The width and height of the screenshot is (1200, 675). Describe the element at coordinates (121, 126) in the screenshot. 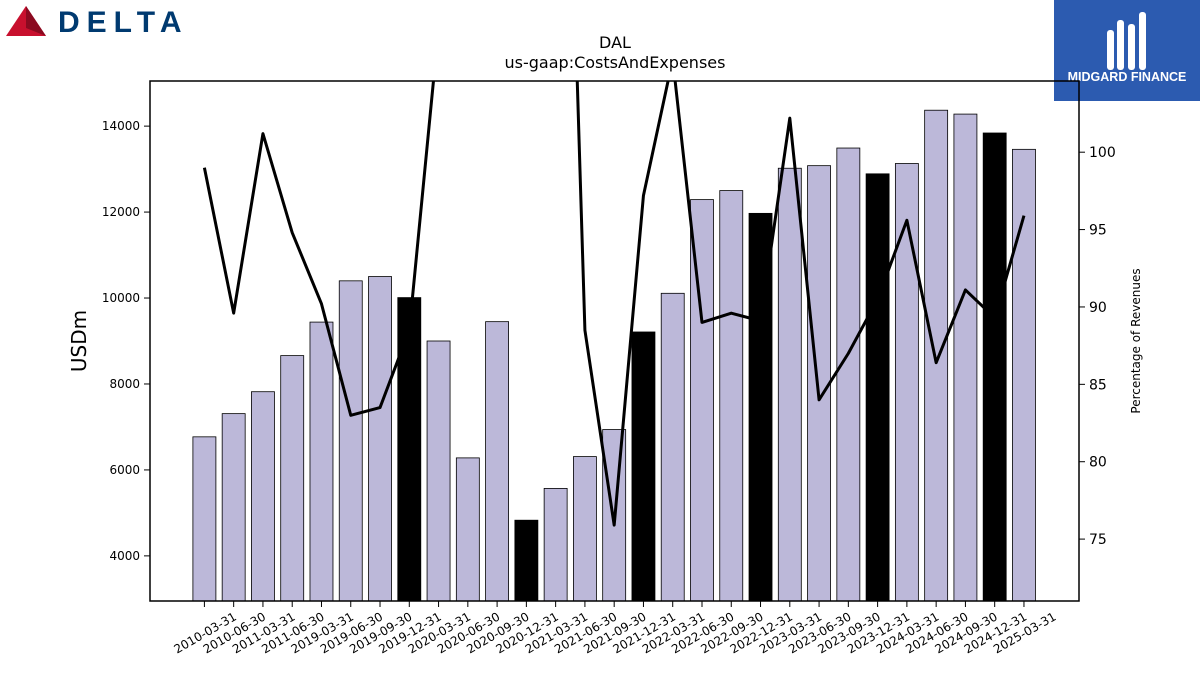

I see `y-tick-label: 14000` at that location.